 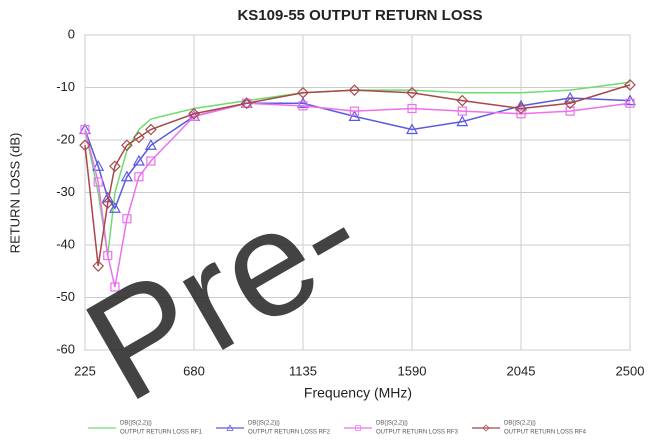 What do you see at coordinates (14, 193) in the screenshot?
I see `y-axis-label: RETURN LOSS (dB)` at bounding box center [14, 193].